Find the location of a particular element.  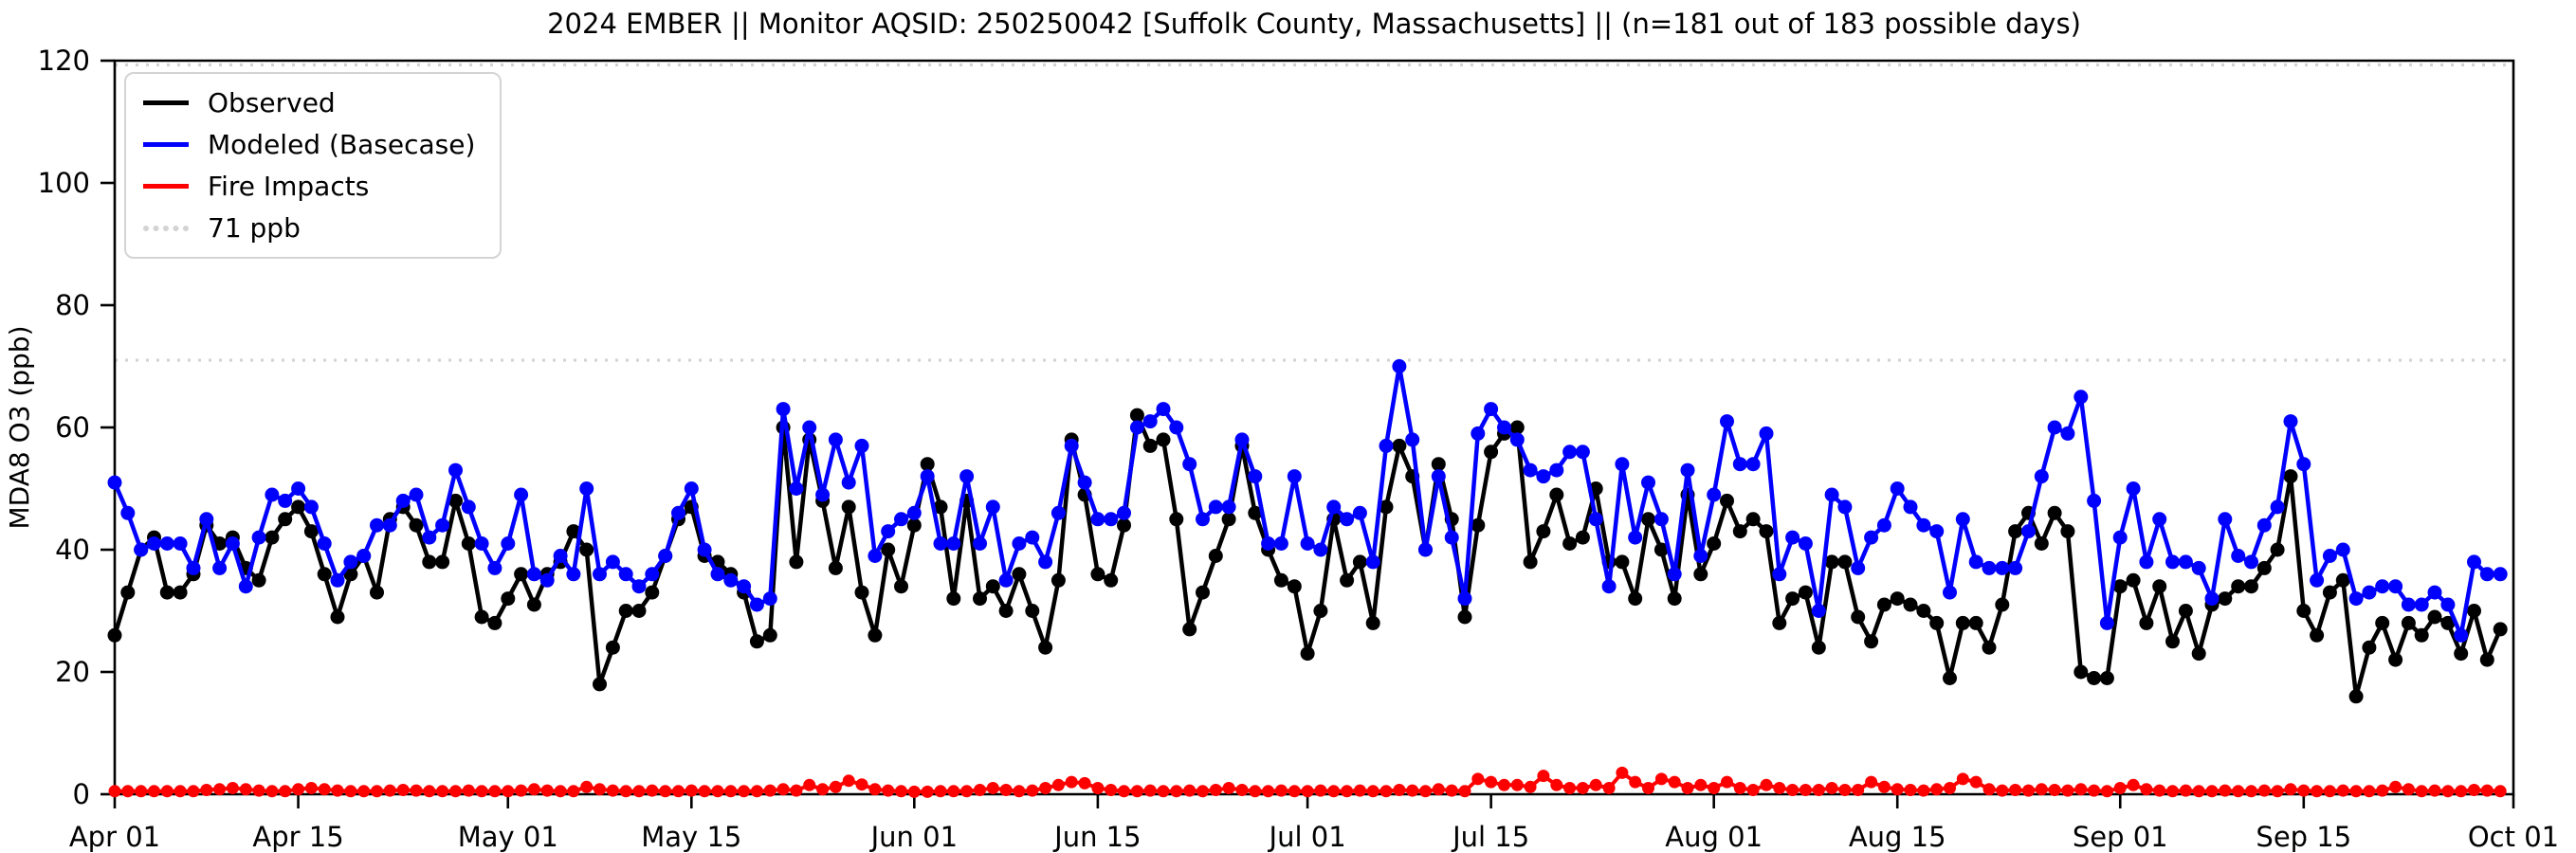

legend-label-fire-impacts: Fire Impacts is located at coordinates (289, 186).